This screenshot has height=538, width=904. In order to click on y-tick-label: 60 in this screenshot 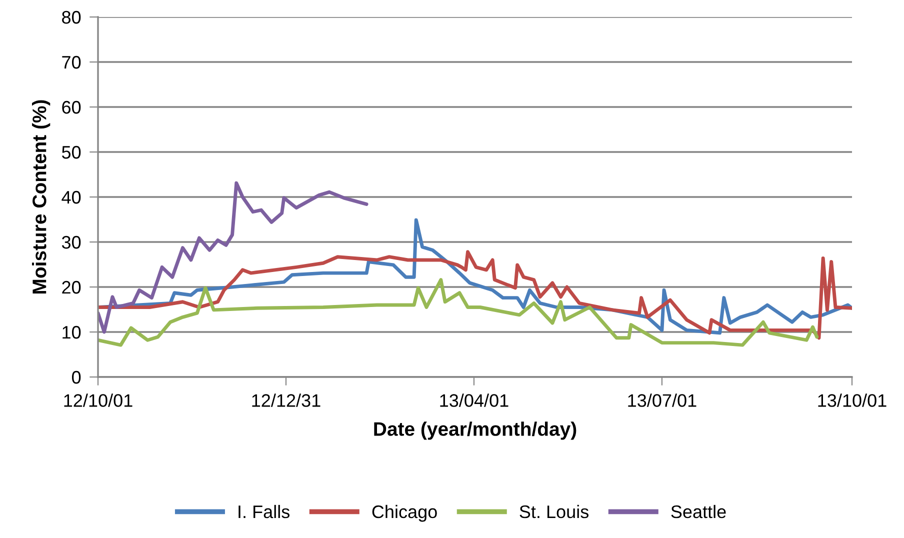, I will do `click(71, 107)`.